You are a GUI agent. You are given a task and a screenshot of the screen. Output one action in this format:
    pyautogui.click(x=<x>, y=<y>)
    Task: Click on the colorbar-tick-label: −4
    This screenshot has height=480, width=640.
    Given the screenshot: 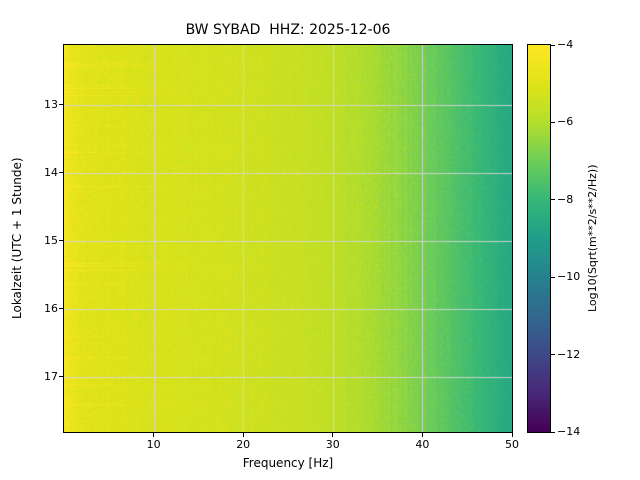 What is the action you would take?
    pyautogui.click(x=565, y=44)
    